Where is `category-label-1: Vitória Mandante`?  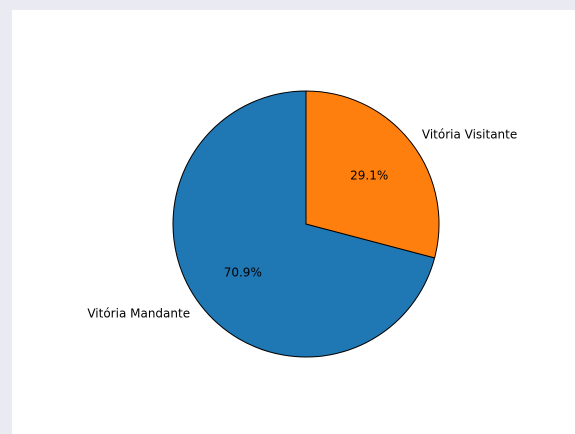 category-label-1: Vitória Mandante is located at coordinates (138, 313).